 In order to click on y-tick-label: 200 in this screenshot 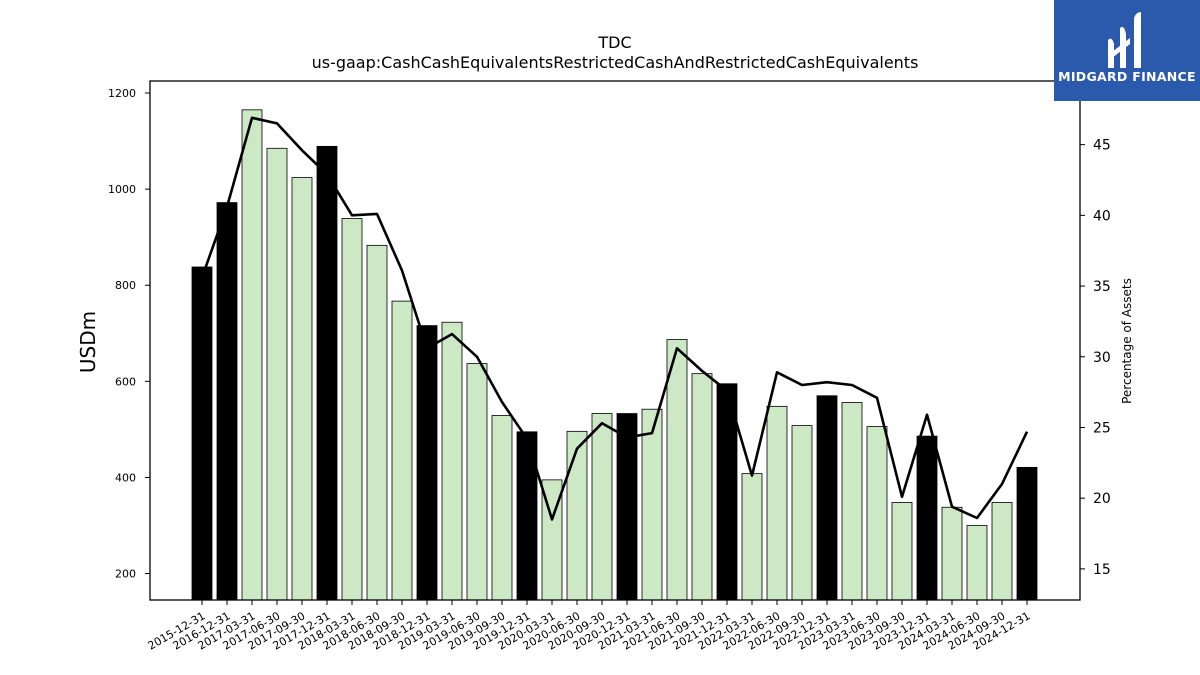, I will do `click(125, 574)`.